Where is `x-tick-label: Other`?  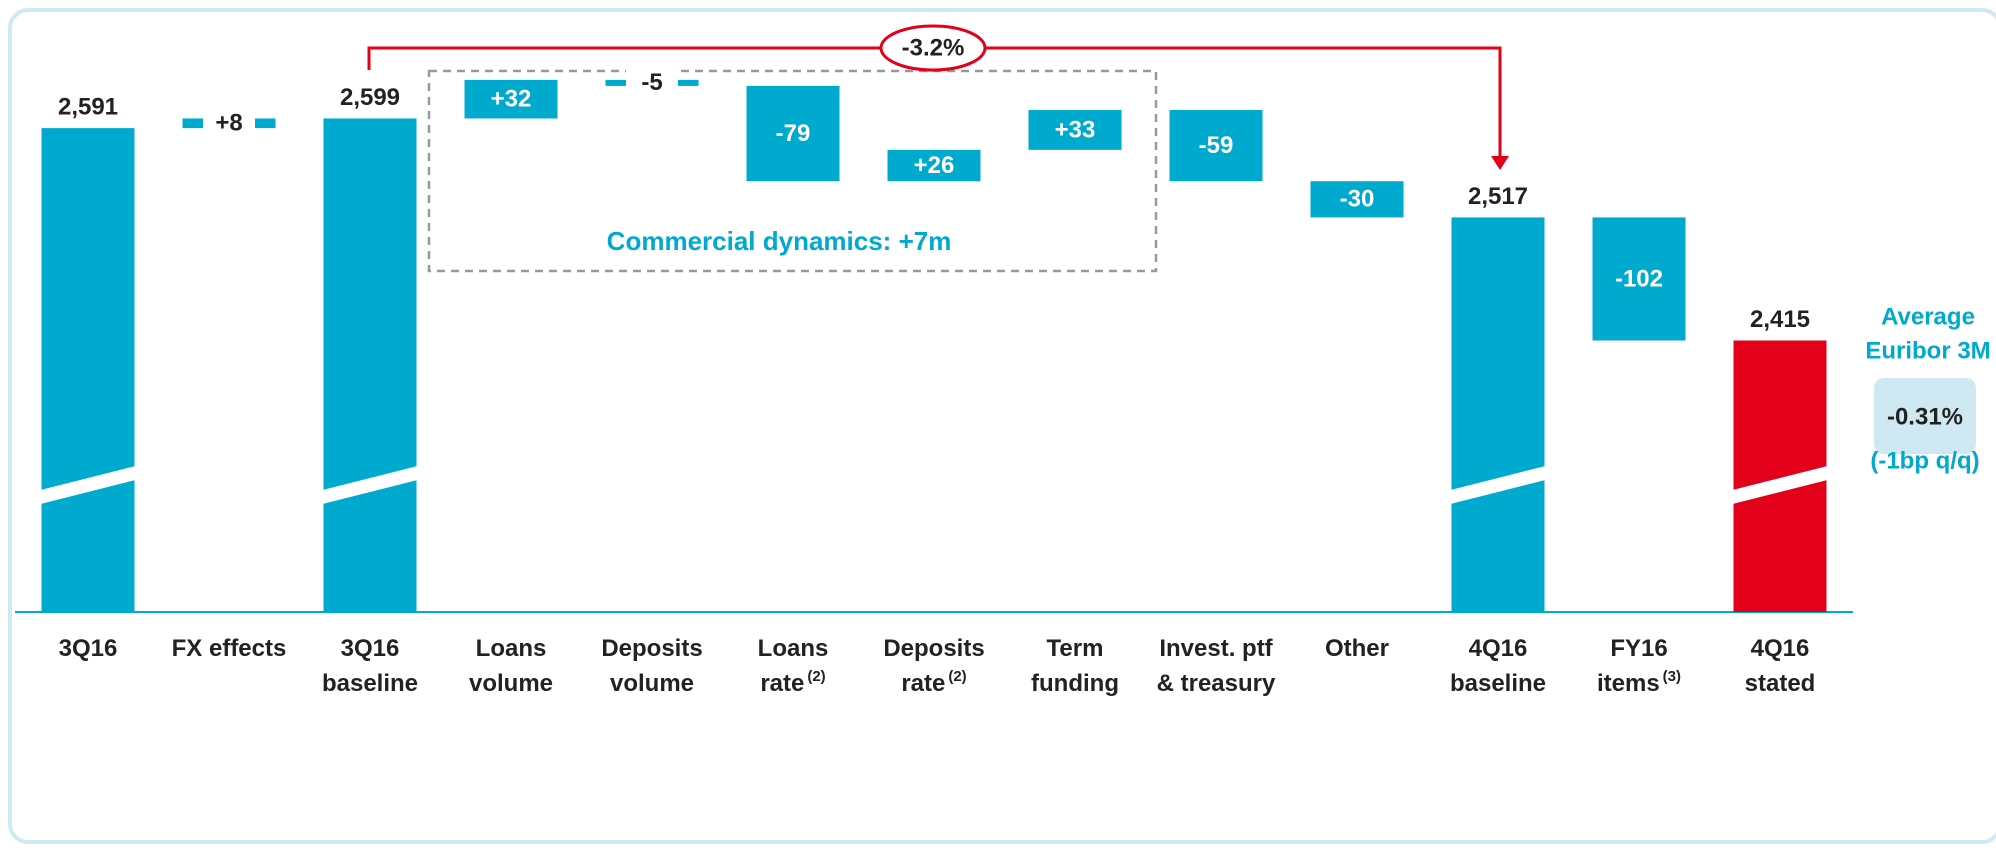
x-tick-label: Other is located at coordinates (1357, 648).